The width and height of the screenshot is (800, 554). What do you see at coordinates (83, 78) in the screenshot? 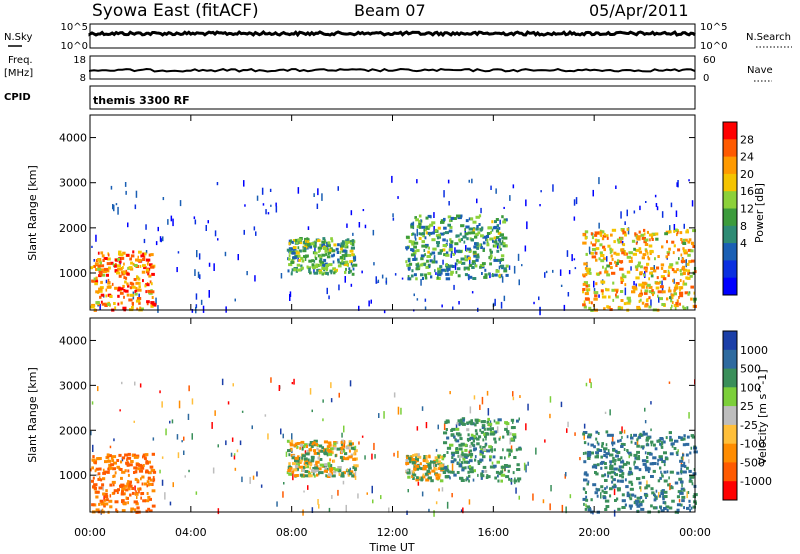
I see `freq-tick-bottom: 8` at bounding box center [83, 78].